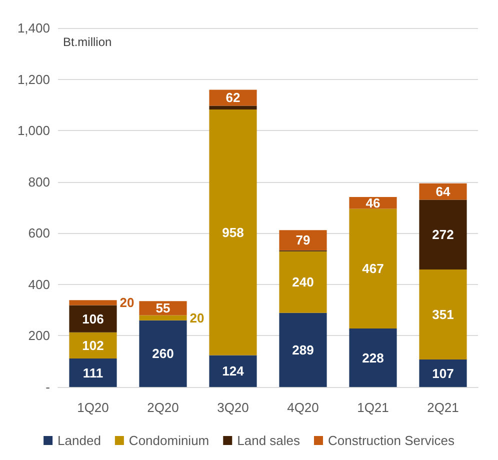  I want to click on data-label: 102, so click(93, 345).